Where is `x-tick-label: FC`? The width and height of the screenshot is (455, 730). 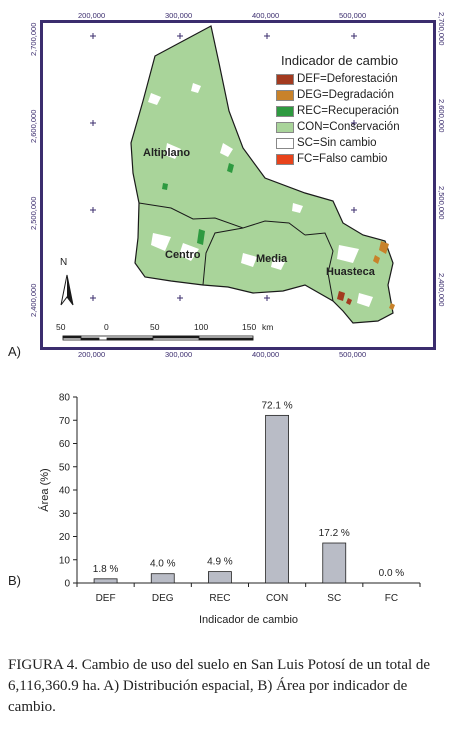
x-tick-label: FC is located at coordinates (391, 598).